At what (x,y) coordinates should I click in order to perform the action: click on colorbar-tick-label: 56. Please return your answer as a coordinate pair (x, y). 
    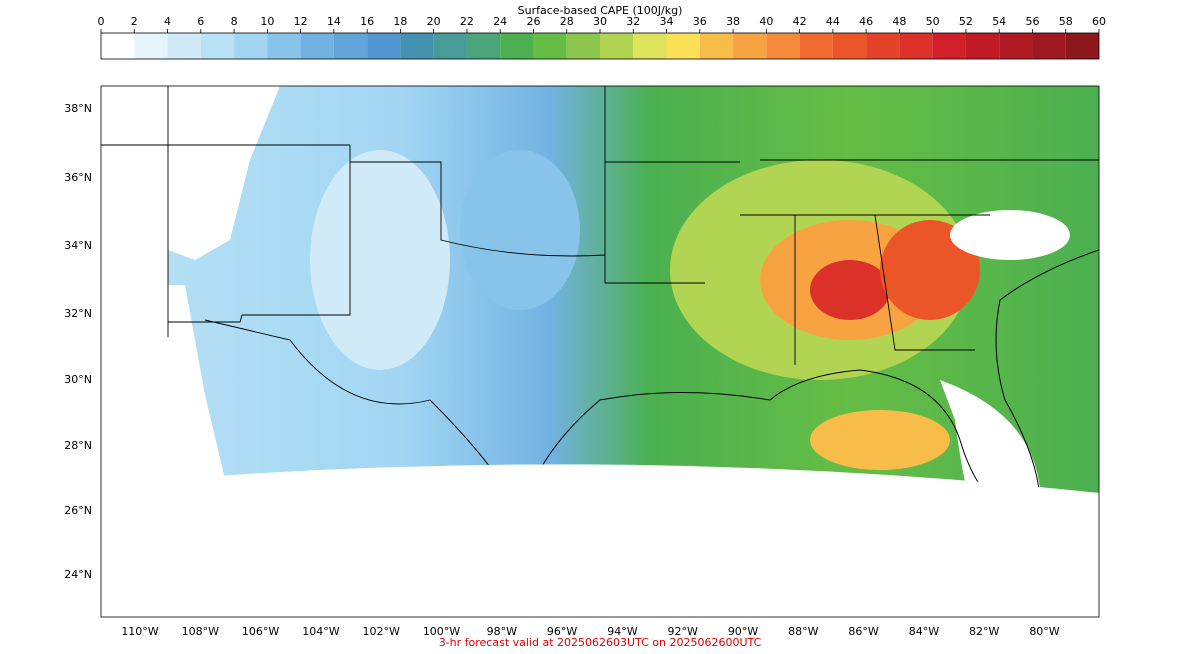
    Looking at the image, I should click on (1032, 21).